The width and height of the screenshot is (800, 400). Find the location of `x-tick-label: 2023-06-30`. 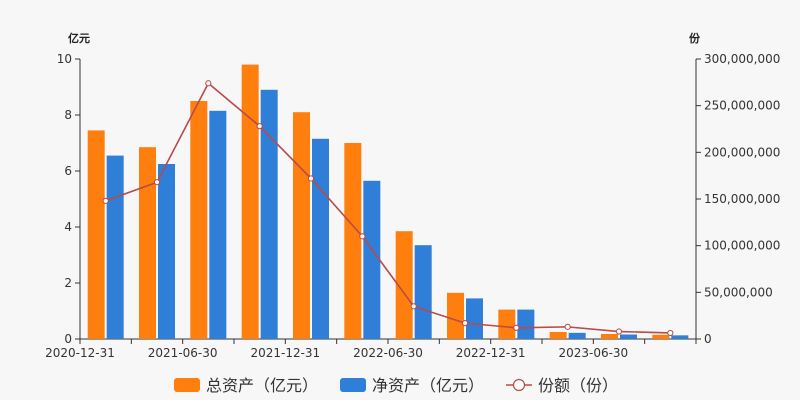

x-tick-label: 2023-06-30 is located at coordinates (593, 353).